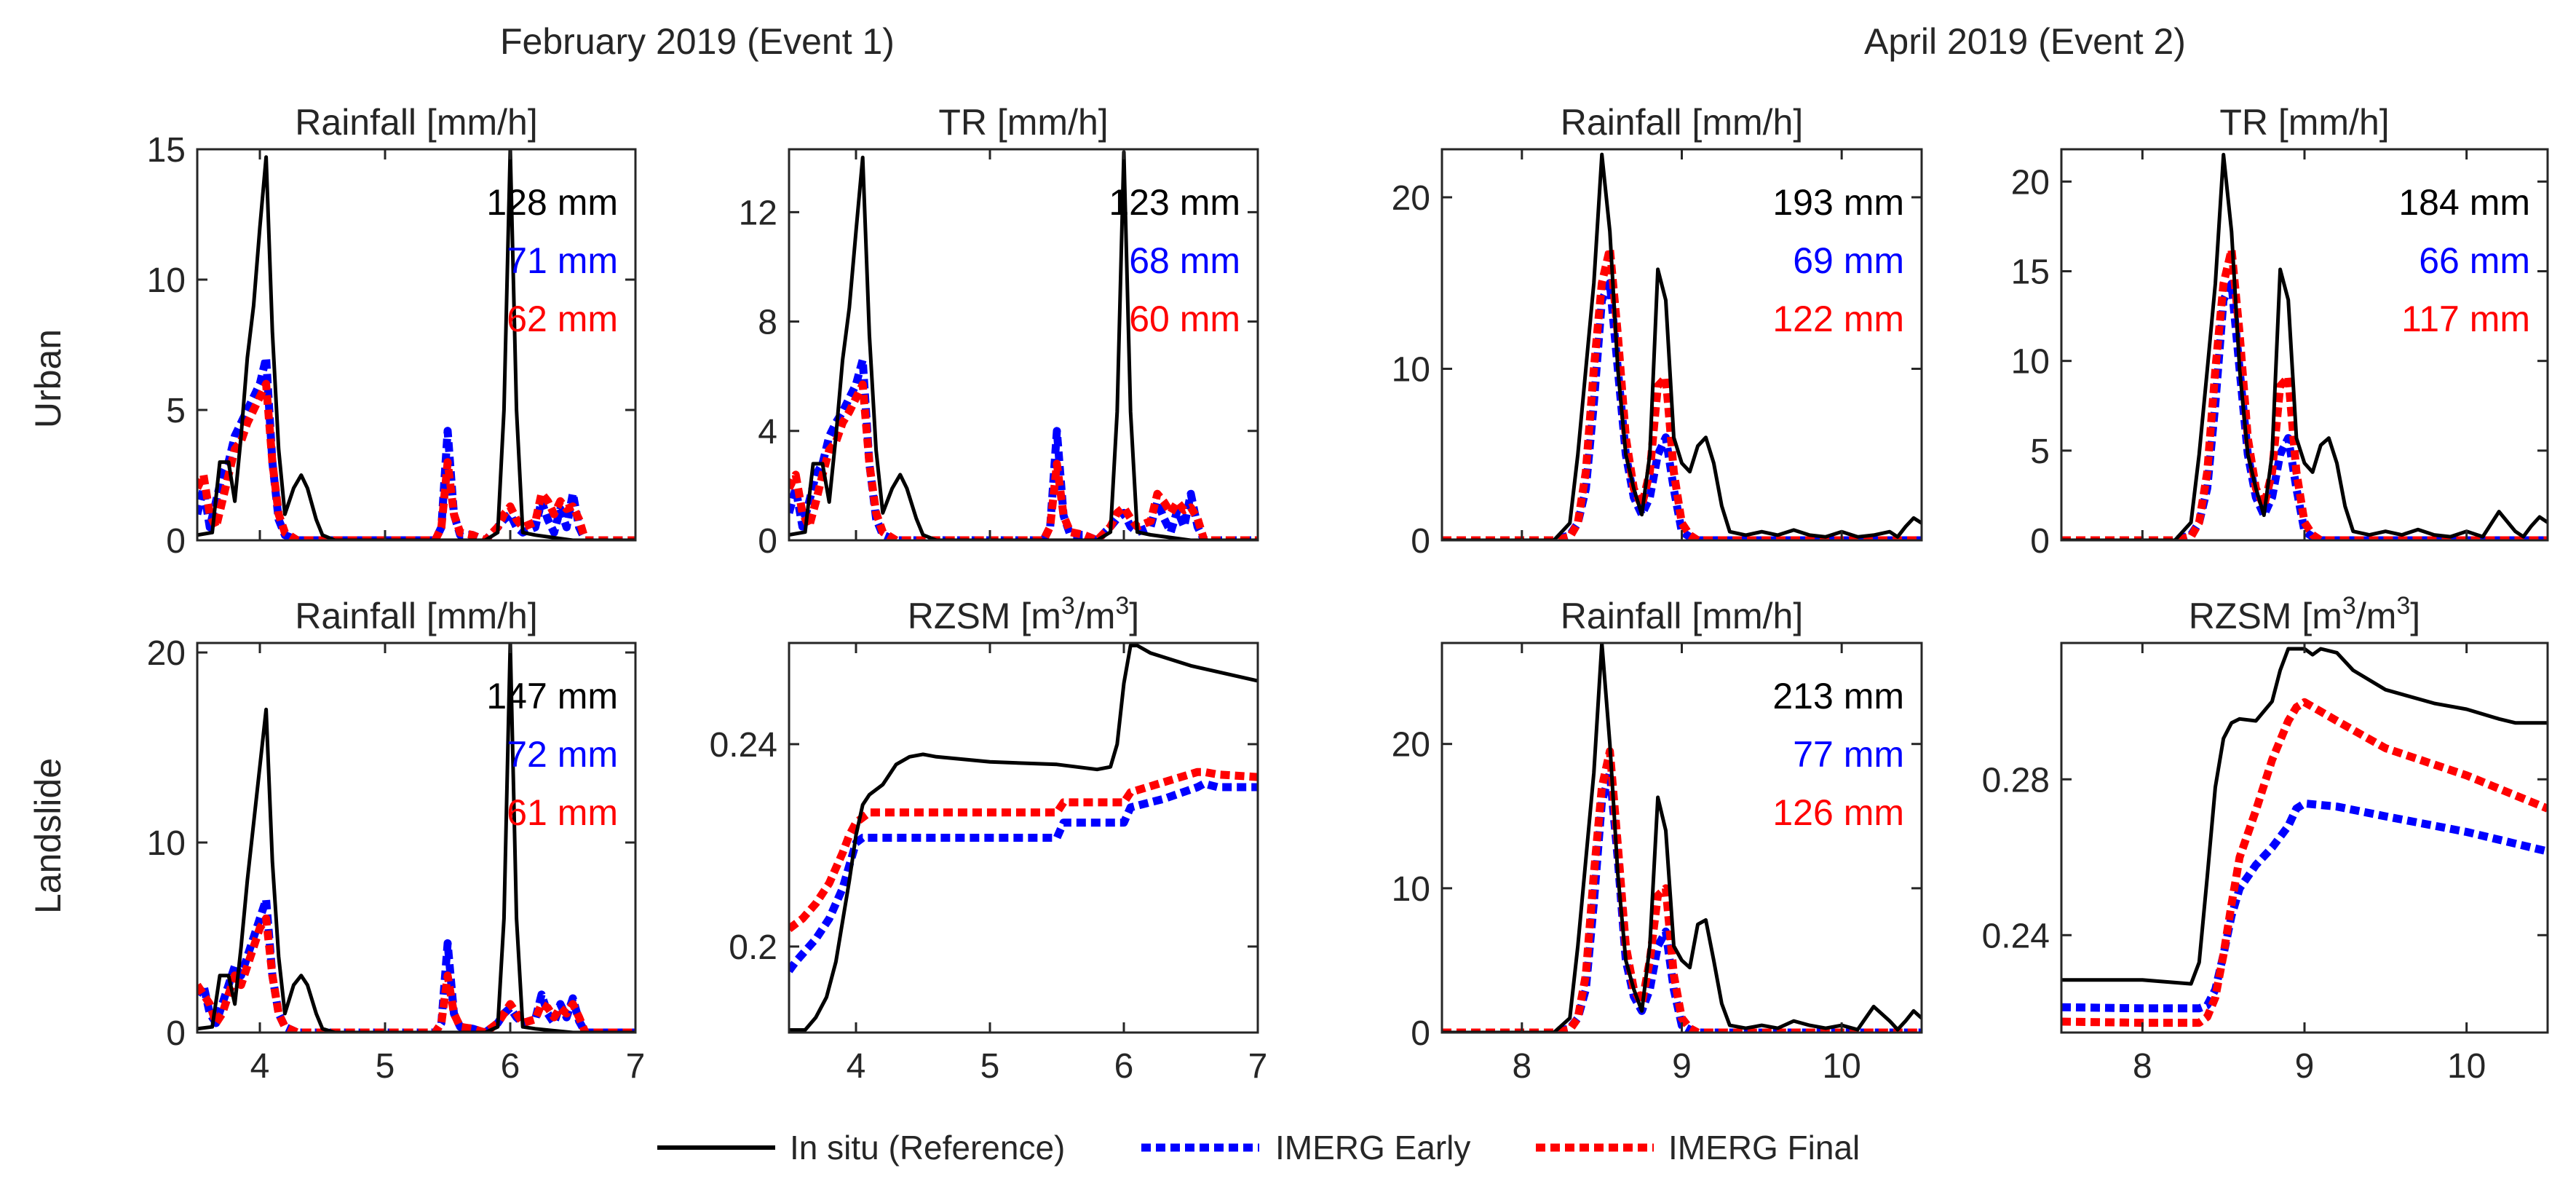  I want to click on event-title-1: February 2019 (Event 1), so click(697, 41).